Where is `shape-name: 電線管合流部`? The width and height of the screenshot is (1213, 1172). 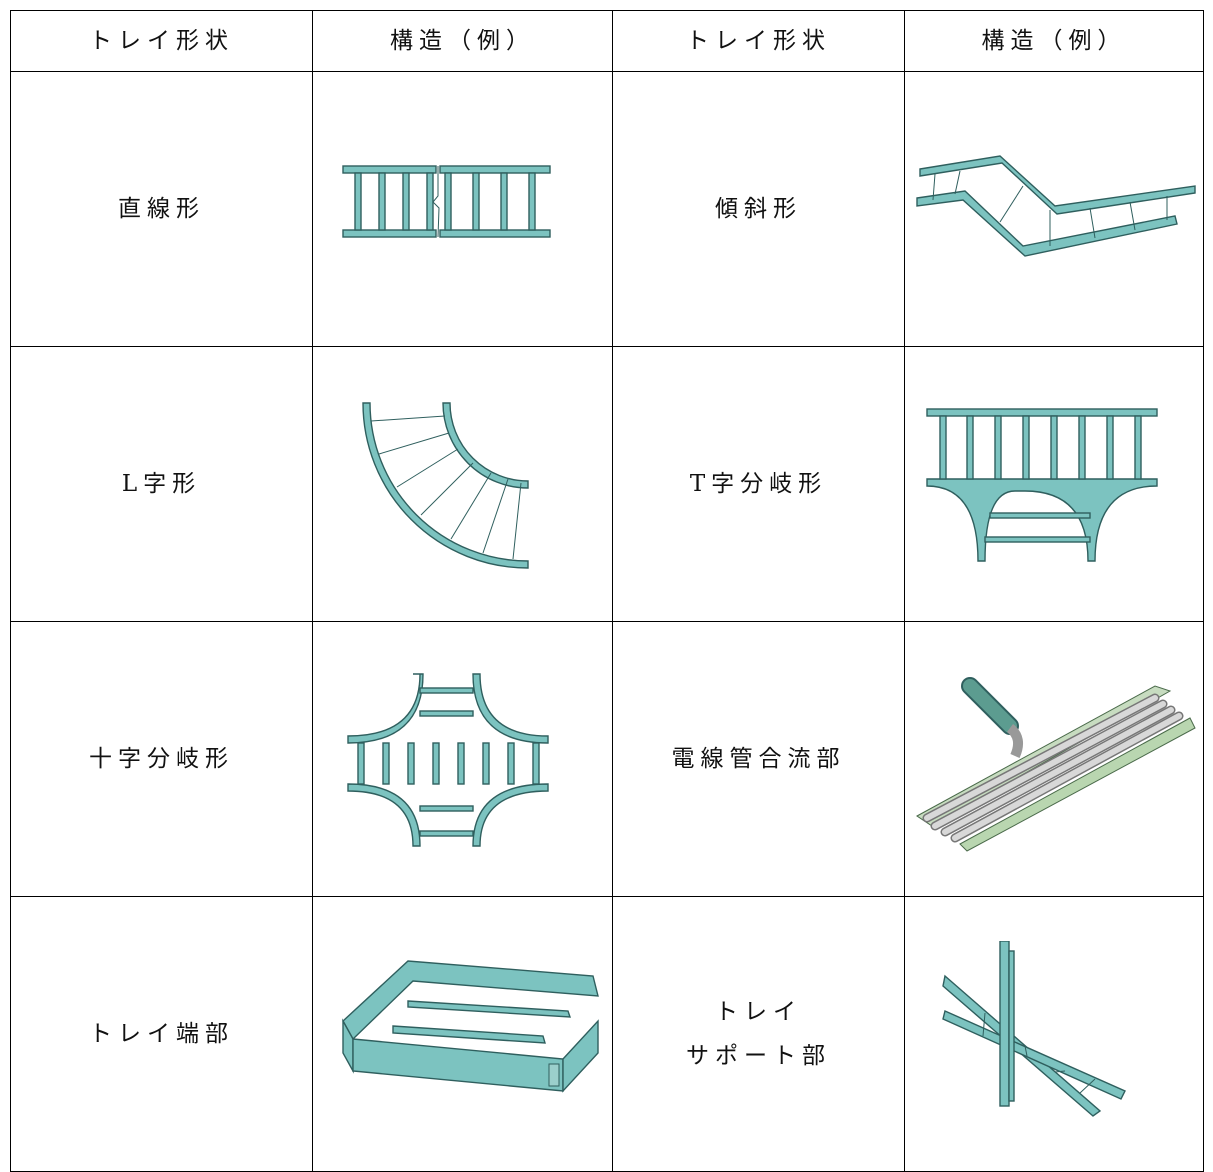 shape-name: 電線管合流部 is located at coordinates (758, 759).